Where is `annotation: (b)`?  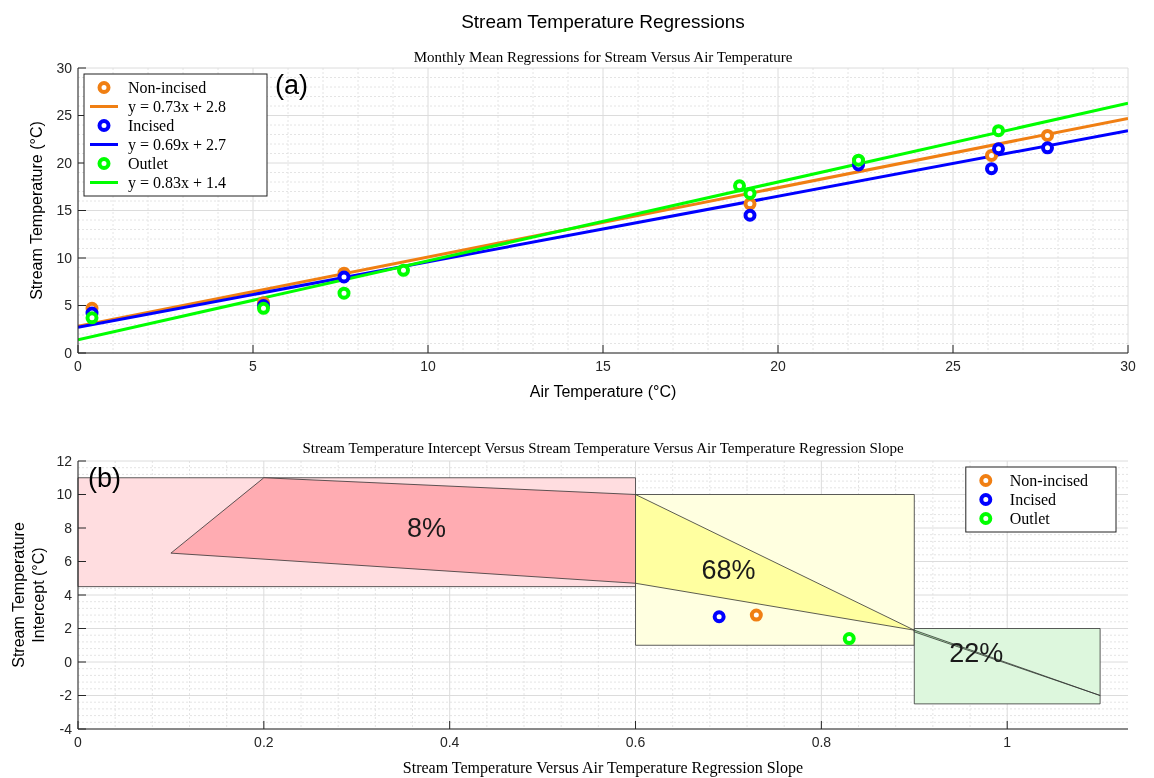
annotation: (b) is located at coordinates (104, 478).